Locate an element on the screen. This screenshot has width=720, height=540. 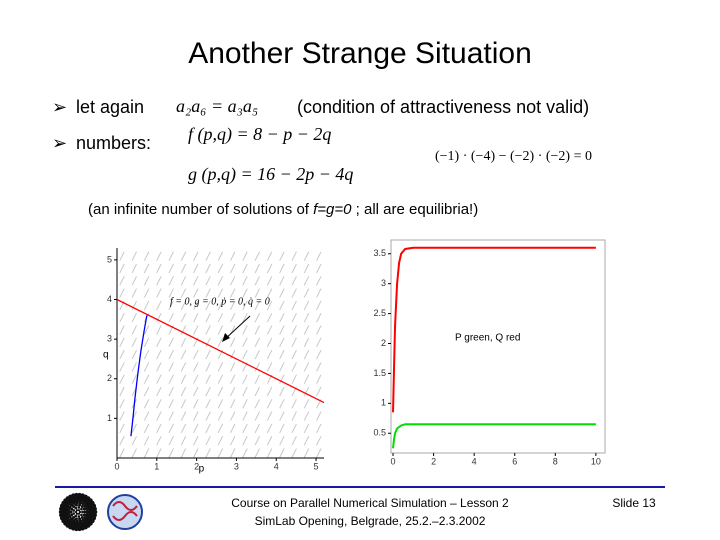
plot-frame is located at coordinates (498, 346).